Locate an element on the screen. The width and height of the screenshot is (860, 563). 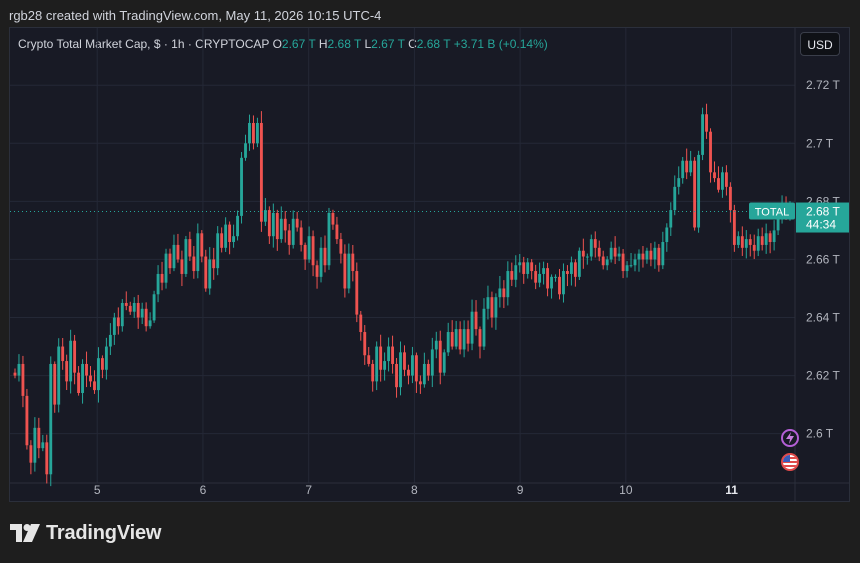
brand-name: TradingView is located at coordinates (104, 532).